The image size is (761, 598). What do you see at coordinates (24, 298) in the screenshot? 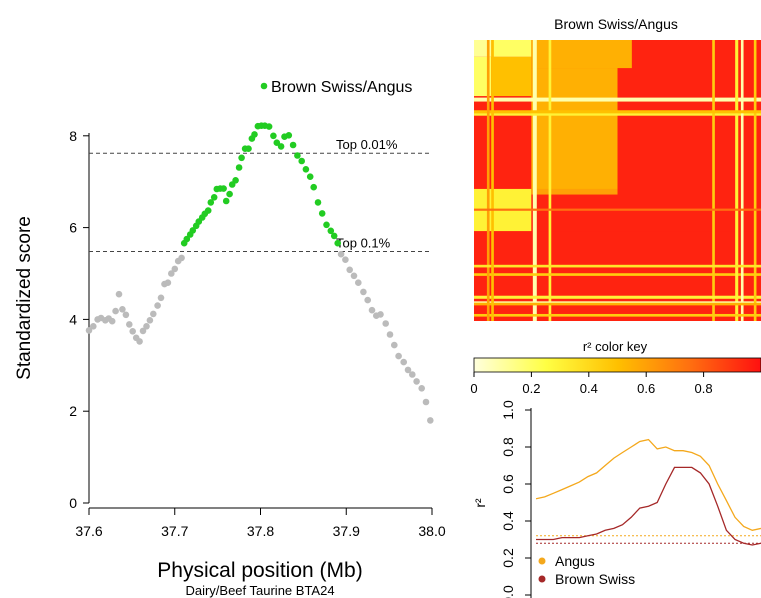
I see `score-y-axis-label: Standardized score` at bounding box center [24, 298].